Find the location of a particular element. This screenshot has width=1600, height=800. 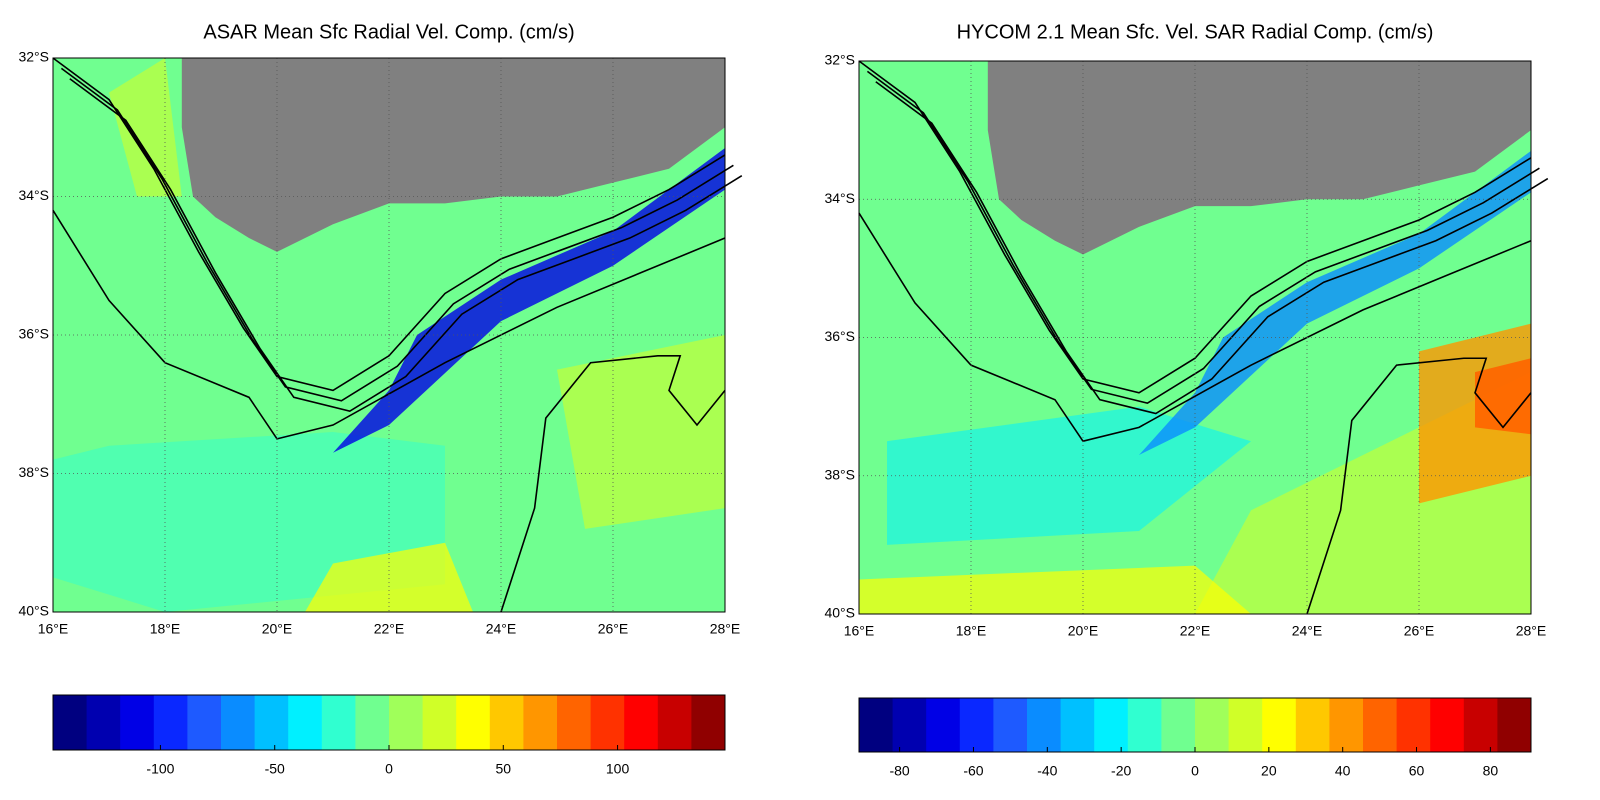

panel-title: ASAR Mean Sfc Radial Vel. Comp. (cm/s) is located at coordinates (388, 32).